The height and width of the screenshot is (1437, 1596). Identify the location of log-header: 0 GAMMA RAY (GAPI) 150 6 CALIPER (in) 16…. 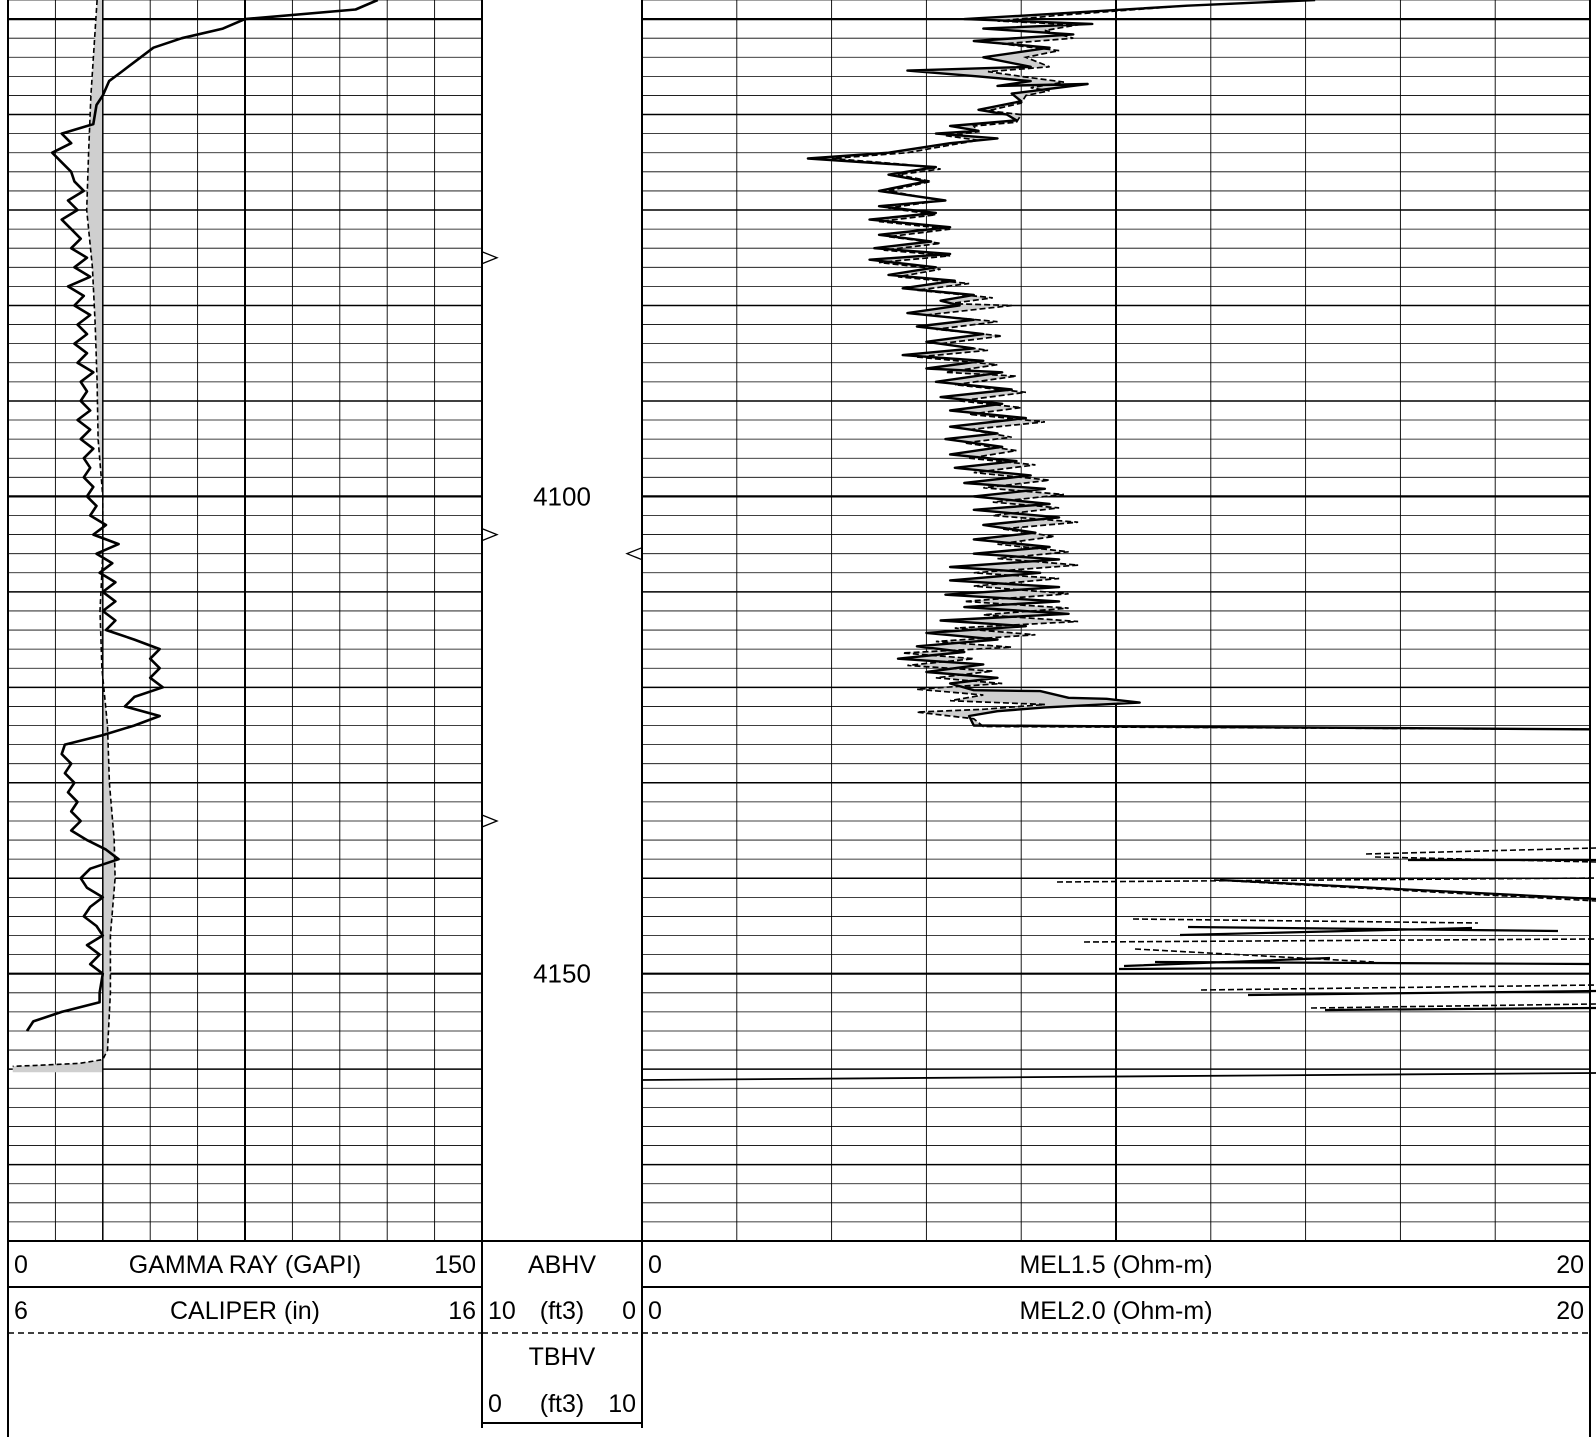
(799, 1338).